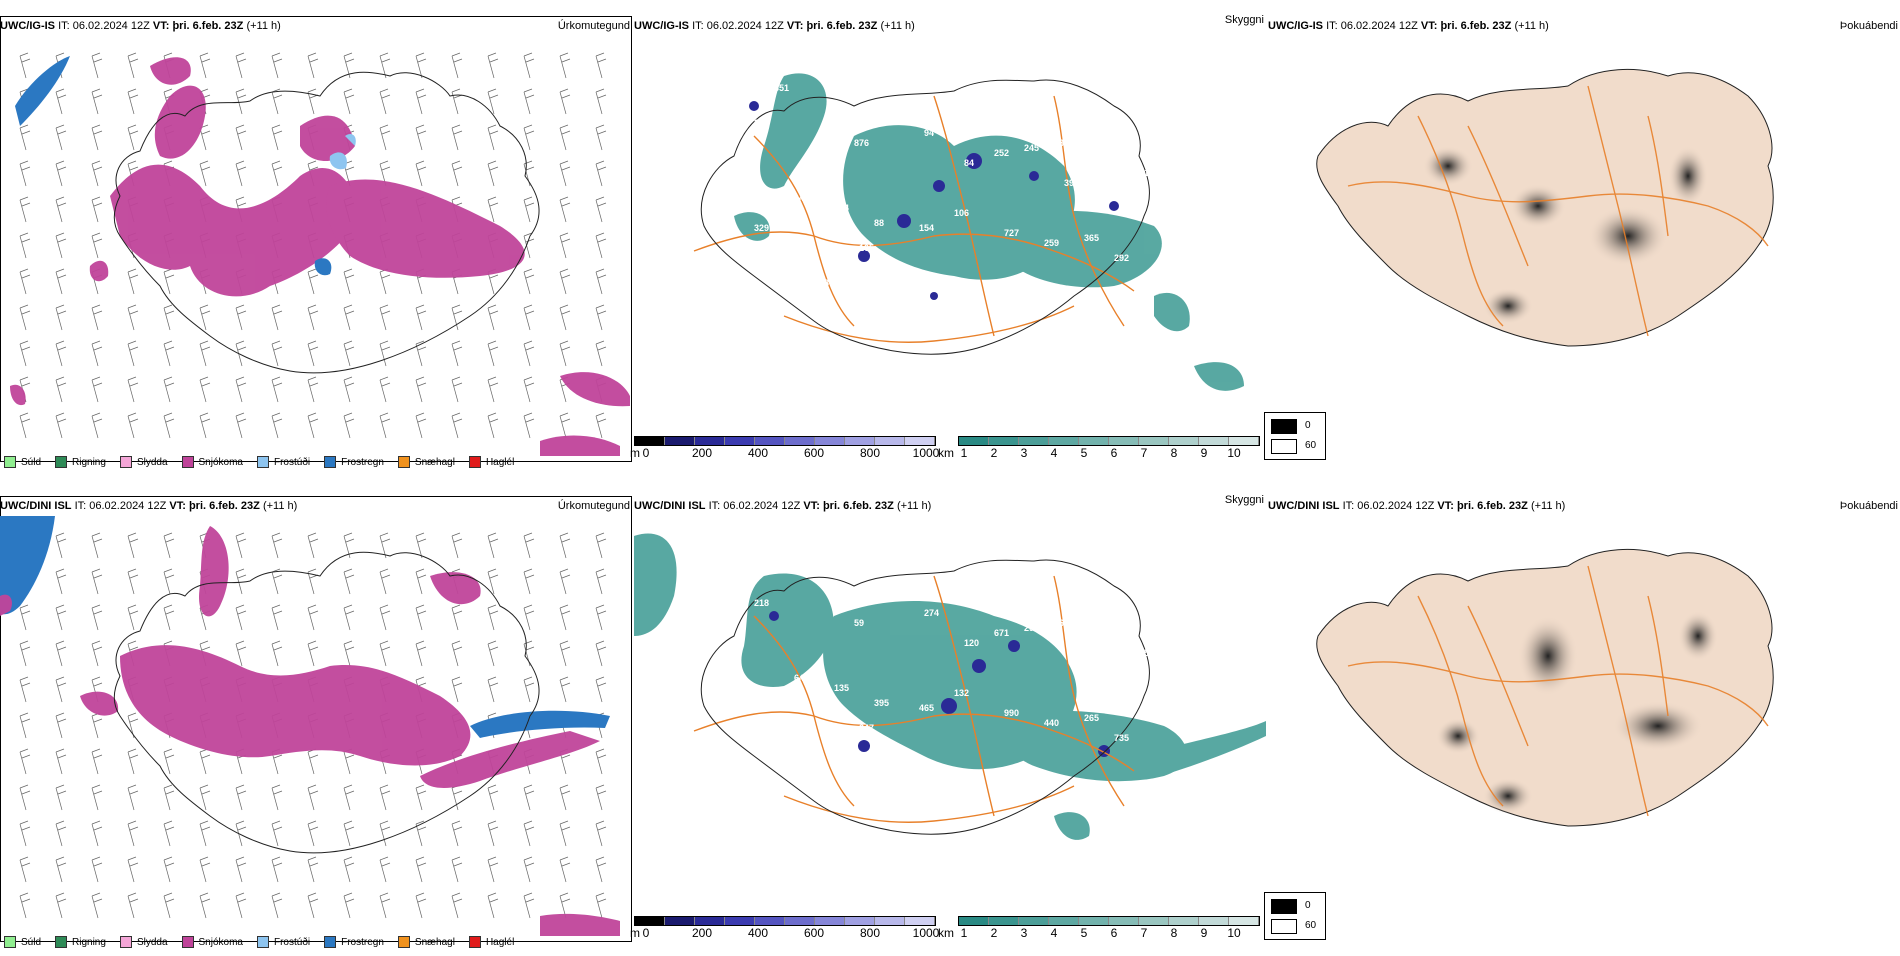 The width and height of the screenshot is (1900, 956). I want to click on panel-title: Skyggni, so click(1244, 500).